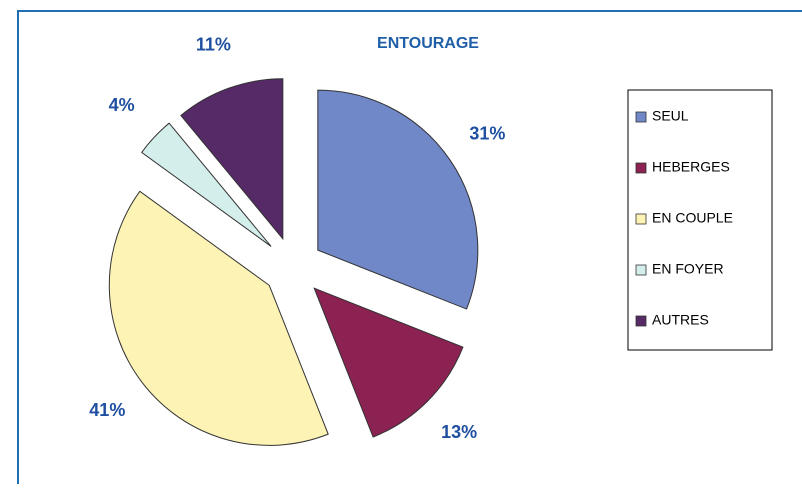 Image resolution: width=802 pixels, height=489 pixels. I want to click on data-label: 4%, so click(122, 105).